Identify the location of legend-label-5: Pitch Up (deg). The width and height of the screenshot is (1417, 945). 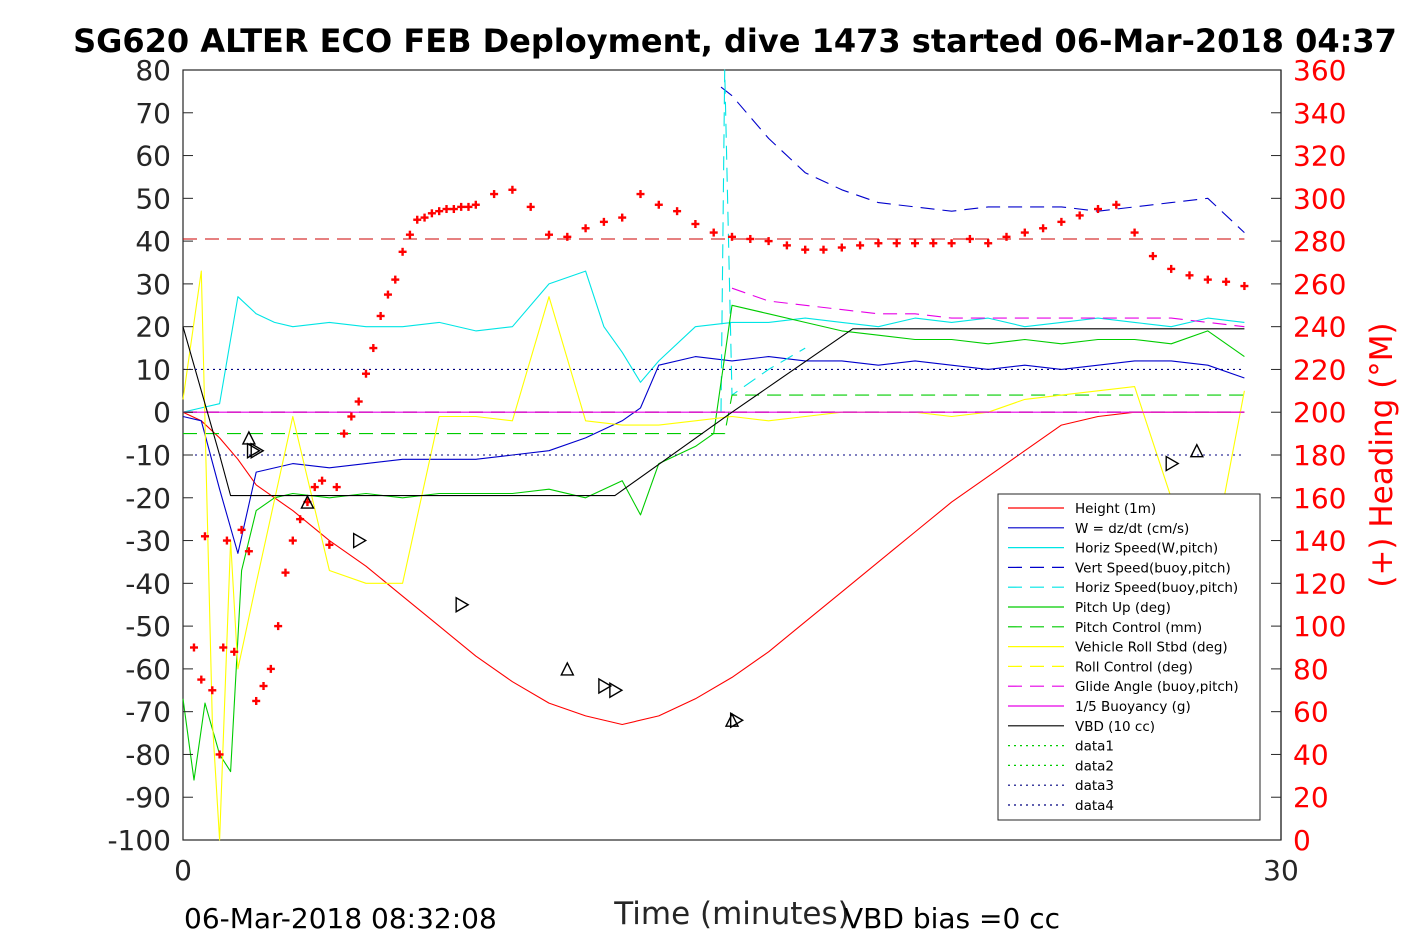
(1123, 608).